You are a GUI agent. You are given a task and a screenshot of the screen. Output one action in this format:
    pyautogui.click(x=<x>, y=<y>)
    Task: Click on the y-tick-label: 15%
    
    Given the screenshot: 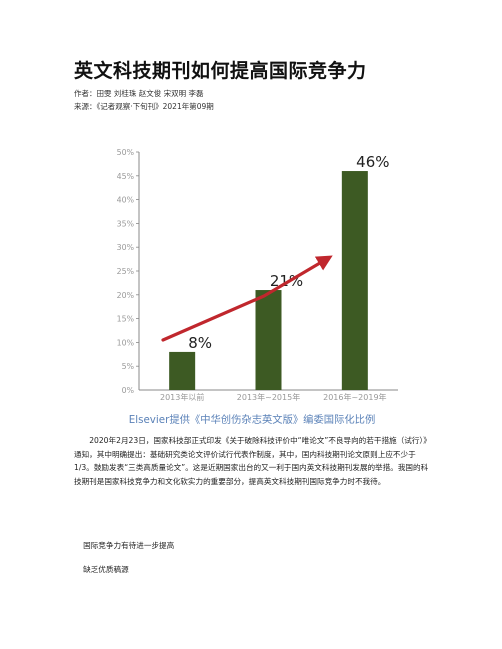 What is the action you would take?
    pyautogui.click(x=125, y=319)
    